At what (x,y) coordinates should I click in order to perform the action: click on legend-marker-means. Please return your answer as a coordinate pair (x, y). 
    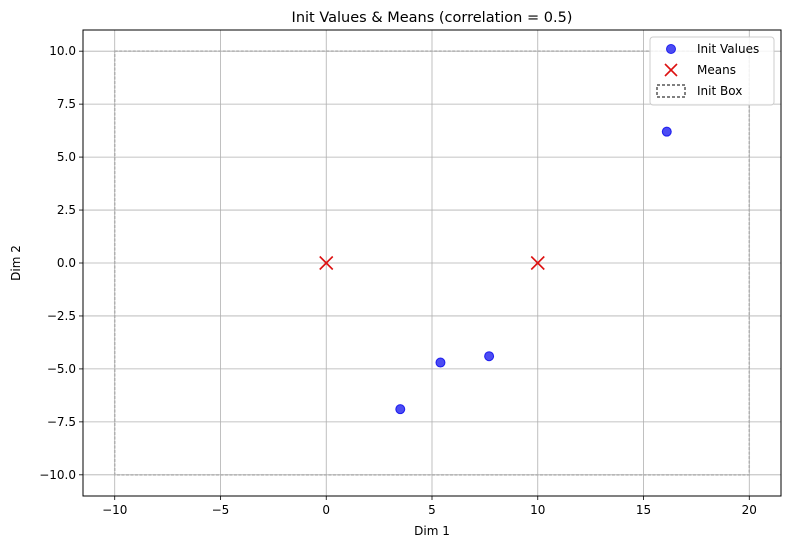
    Looking at the image, I should click on (671, 70).